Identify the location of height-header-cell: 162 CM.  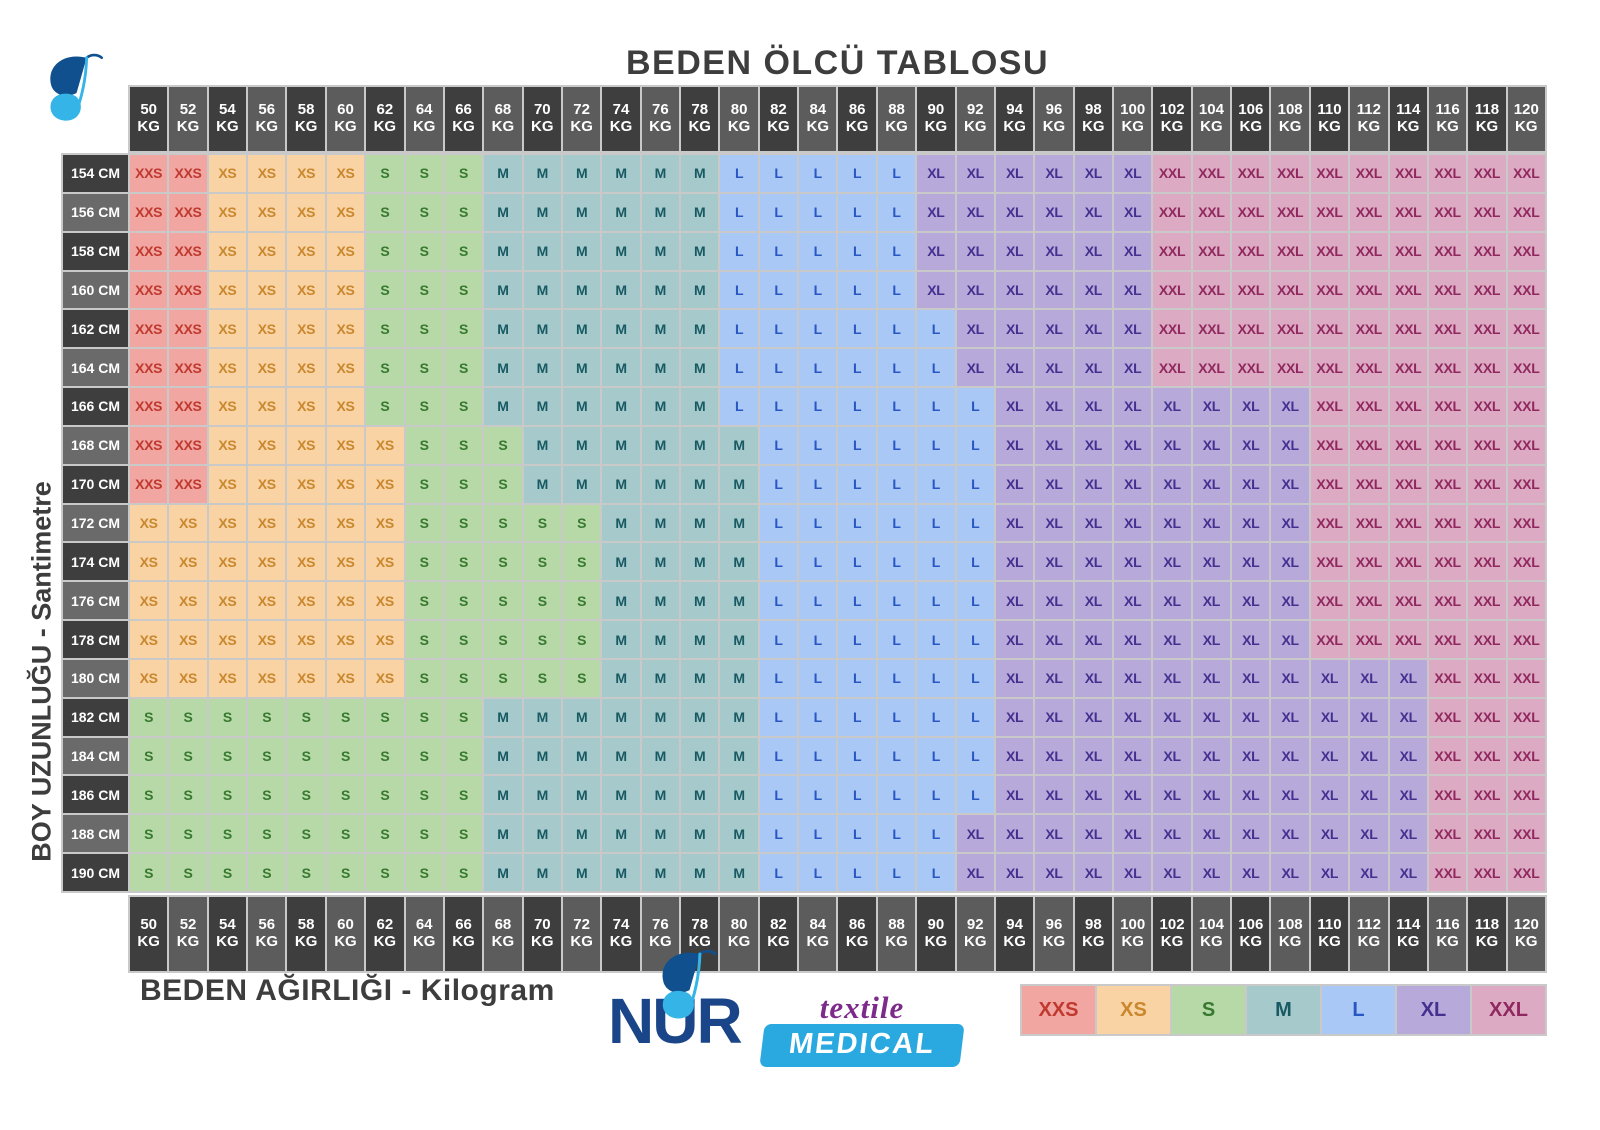
(95, 329).